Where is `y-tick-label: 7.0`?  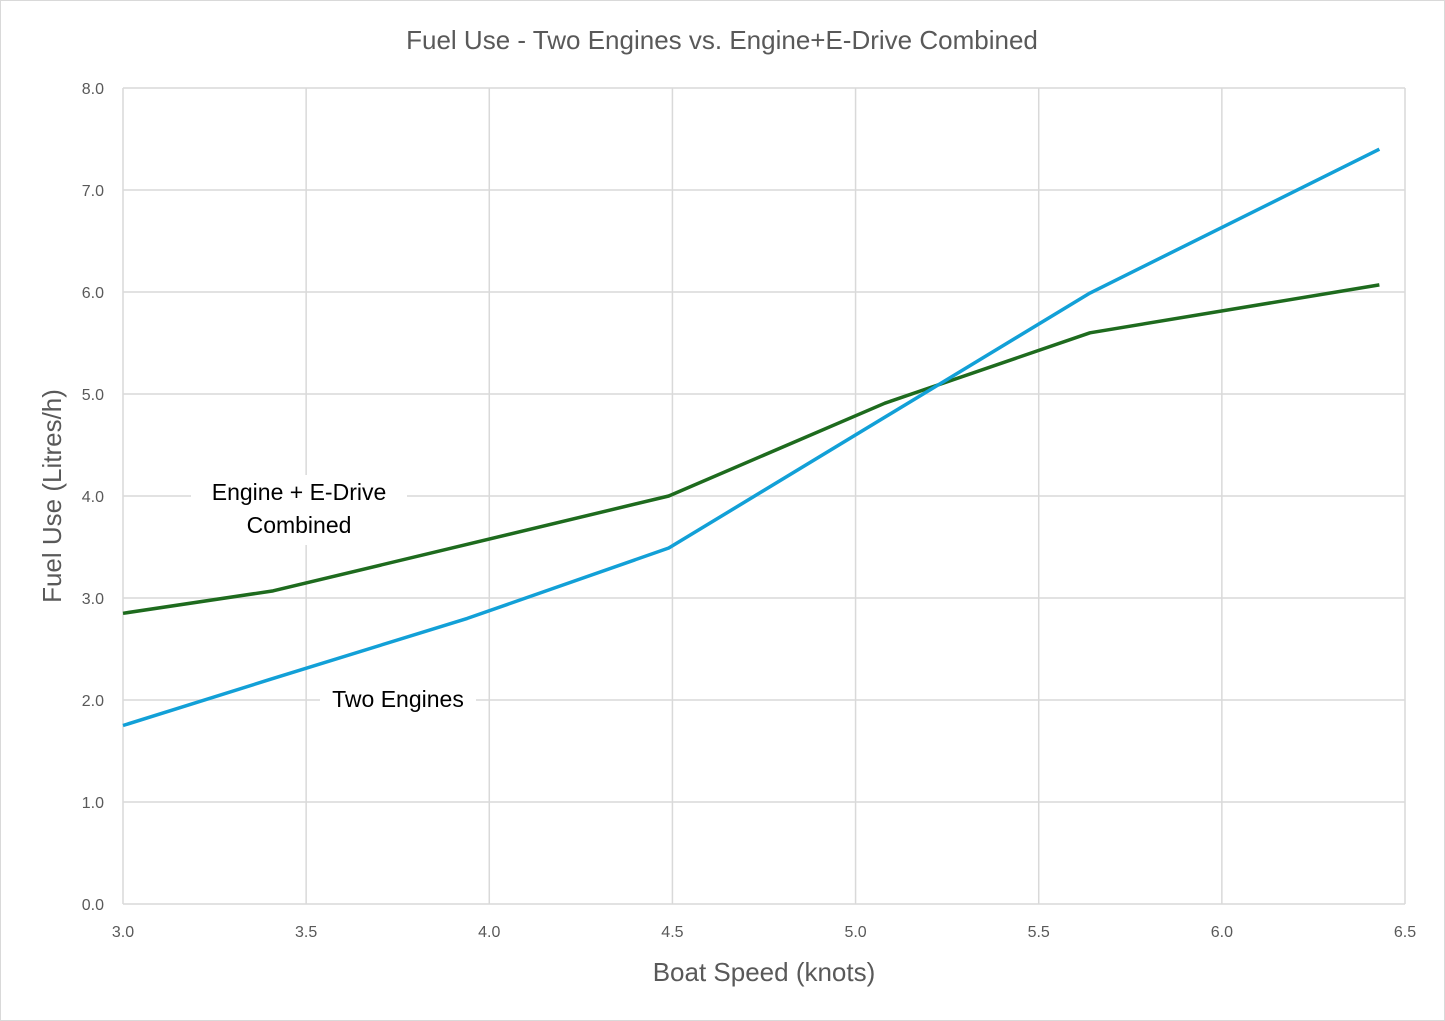 y-tick-label: 7.0 is located at coordinates (93, 191).